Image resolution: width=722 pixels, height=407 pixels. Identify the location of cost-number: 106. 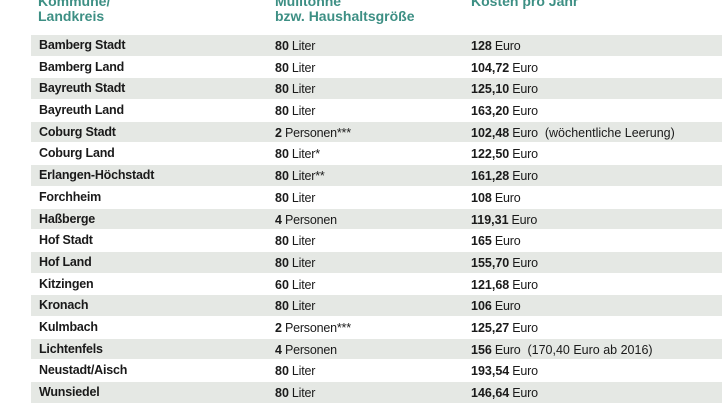
(481, 306).